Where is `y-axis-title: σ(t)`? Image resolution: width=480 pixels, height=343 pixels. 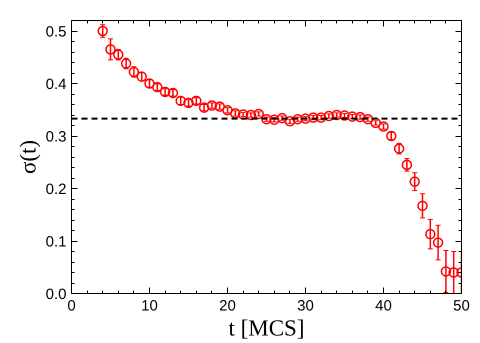
y-axis-title: σ(t) is located at coordinates (28, 157).